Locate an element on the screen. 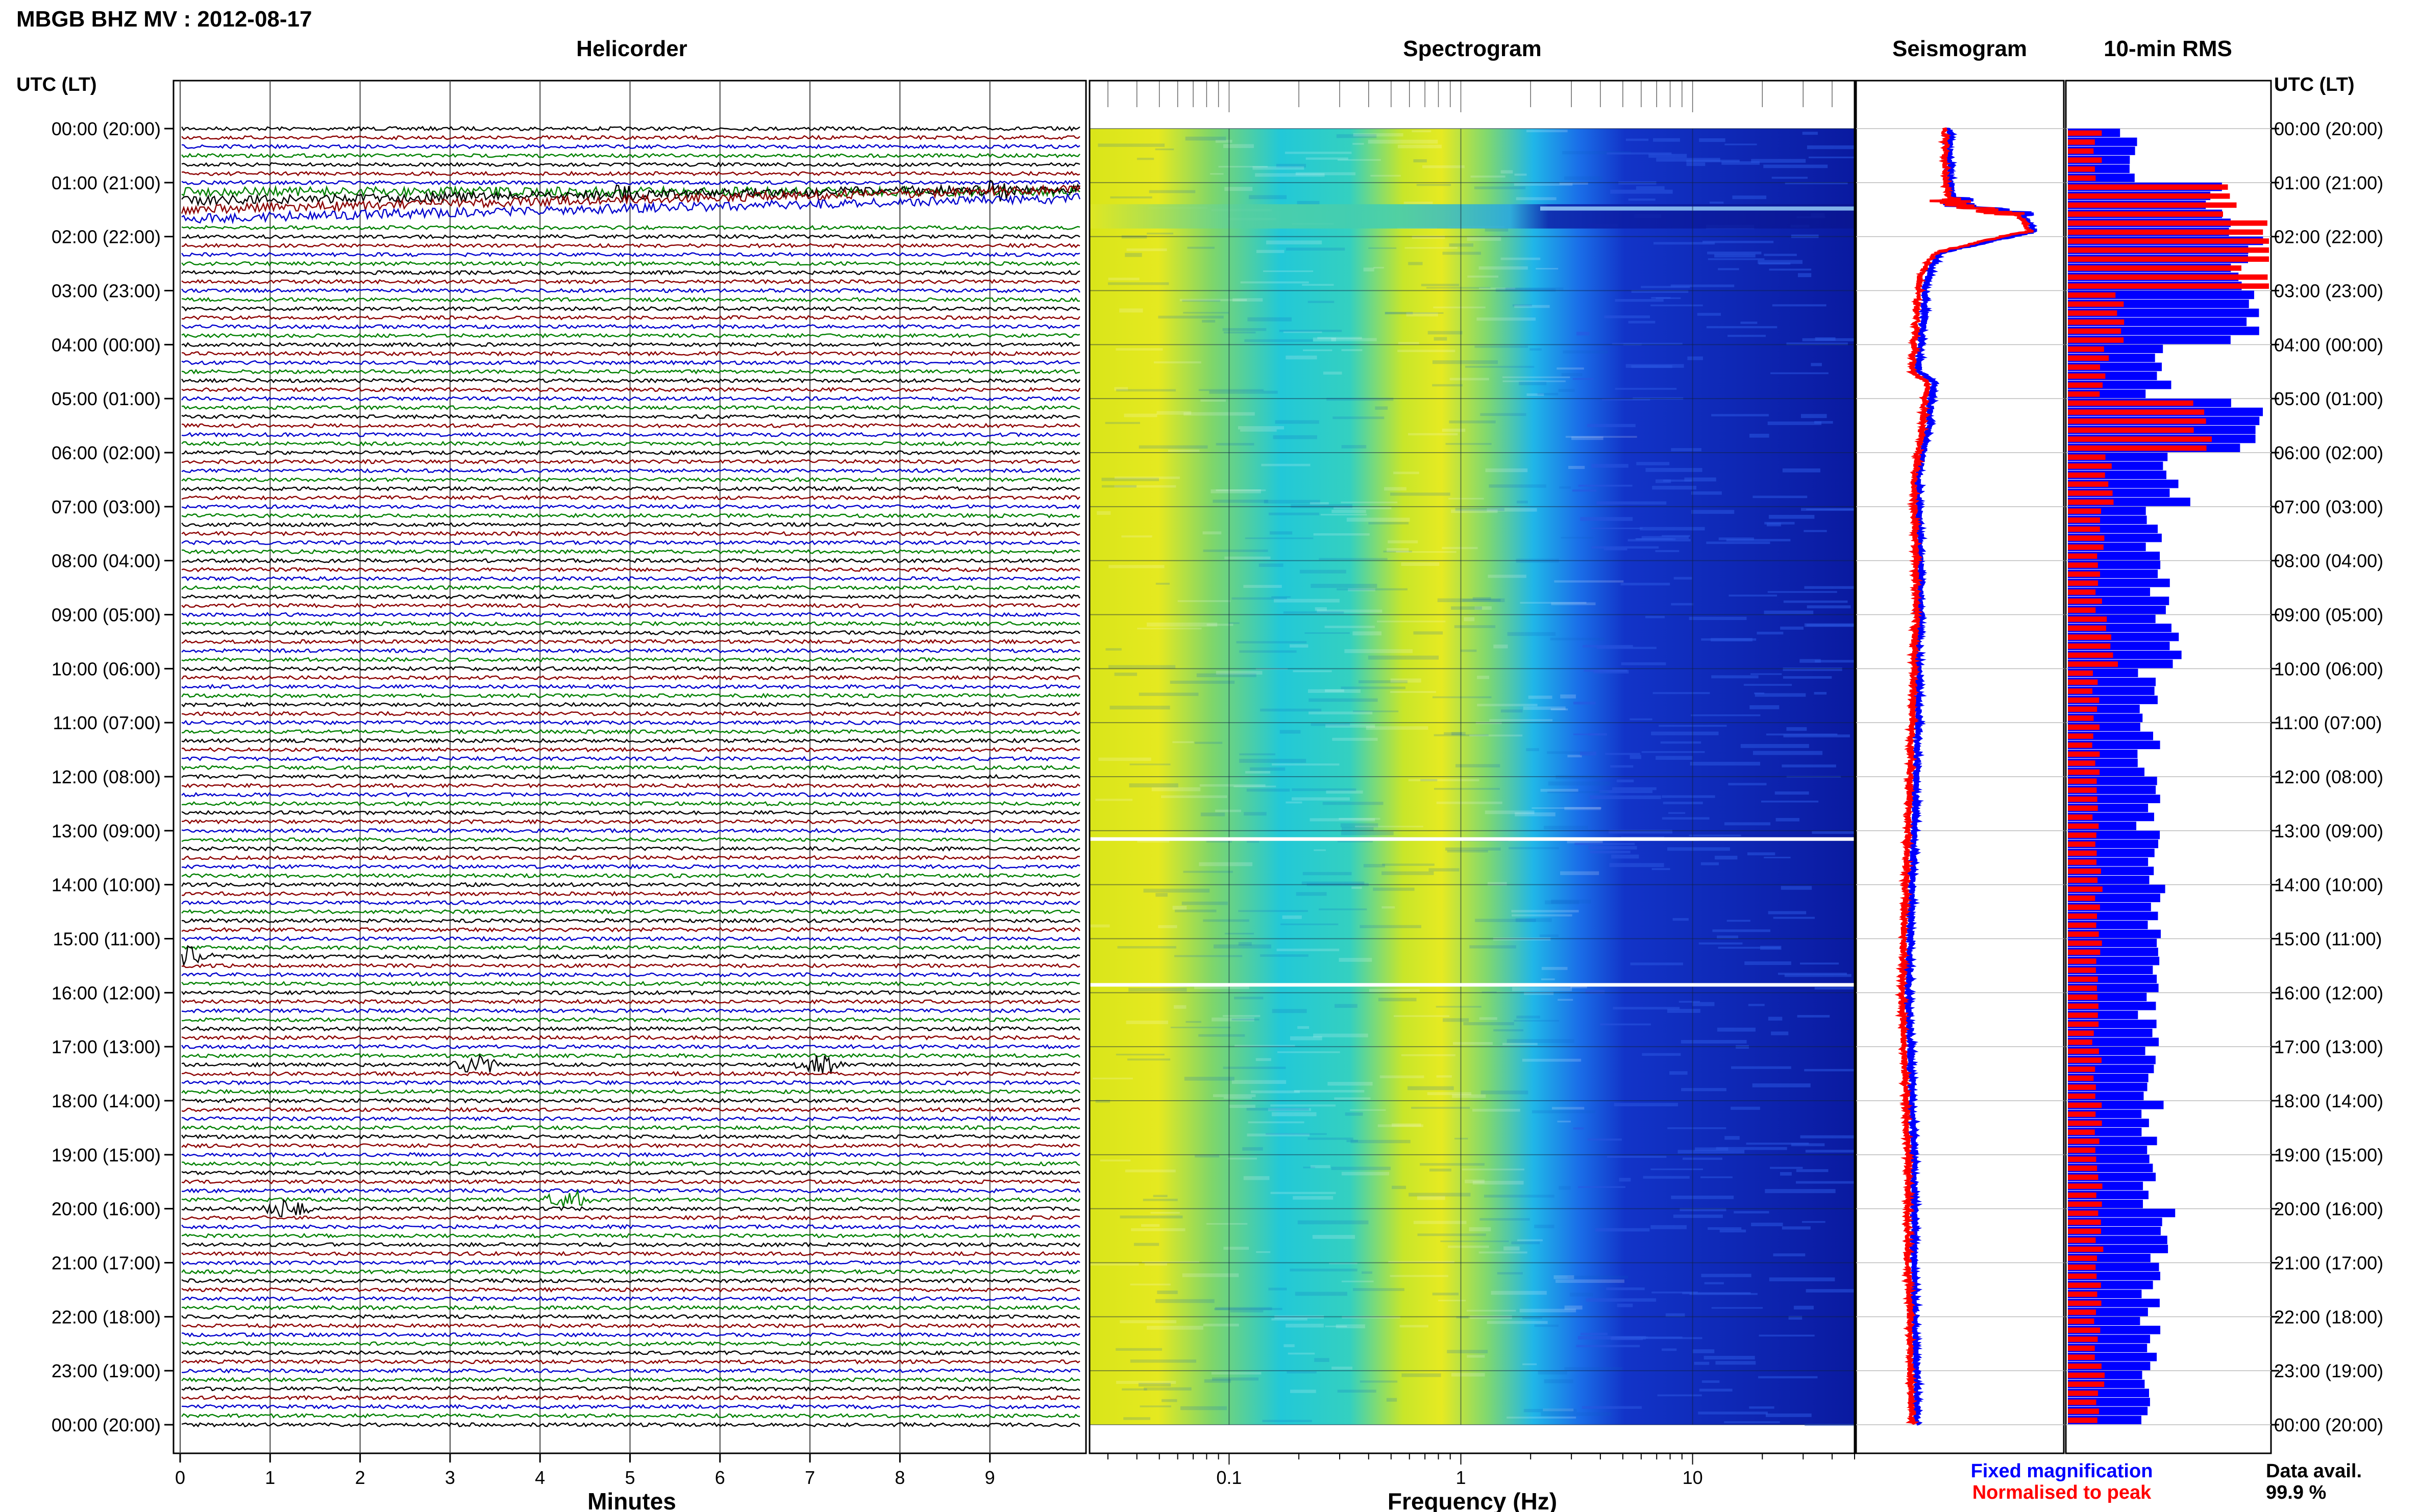  seismogram-title: Seismogram is located at coordinates (1959, 48).